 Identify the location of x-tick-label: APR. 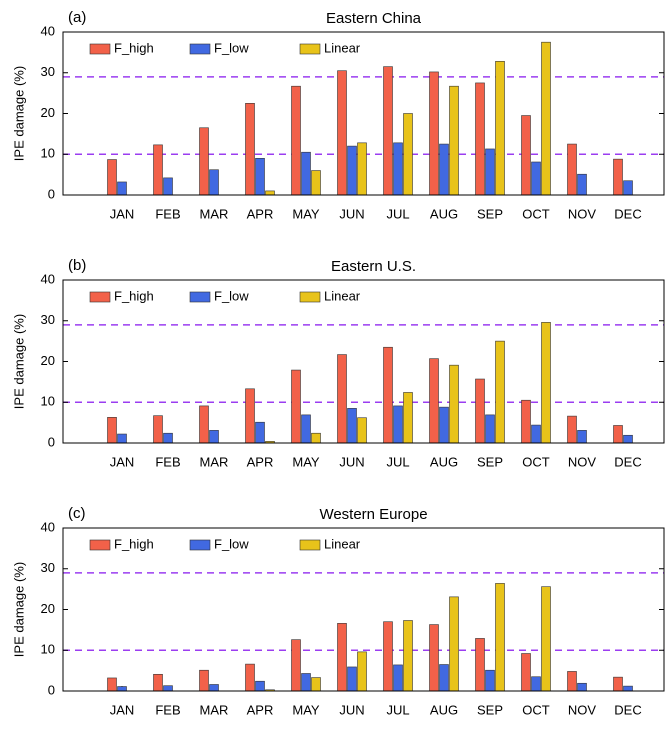
(260, 461).